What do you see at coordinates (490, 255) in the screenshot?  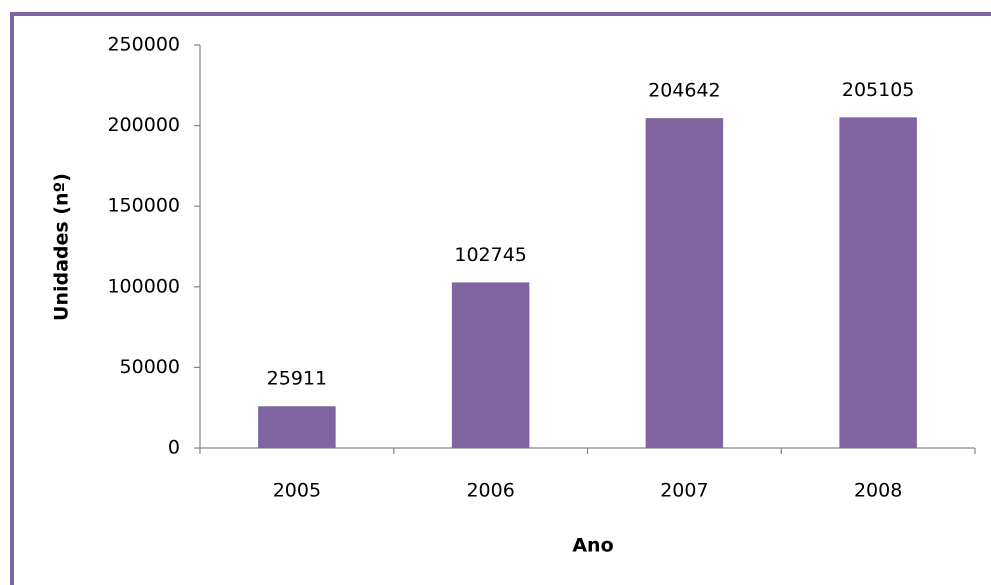 I see `data-label: 102745` at bounding box center [490, 255].